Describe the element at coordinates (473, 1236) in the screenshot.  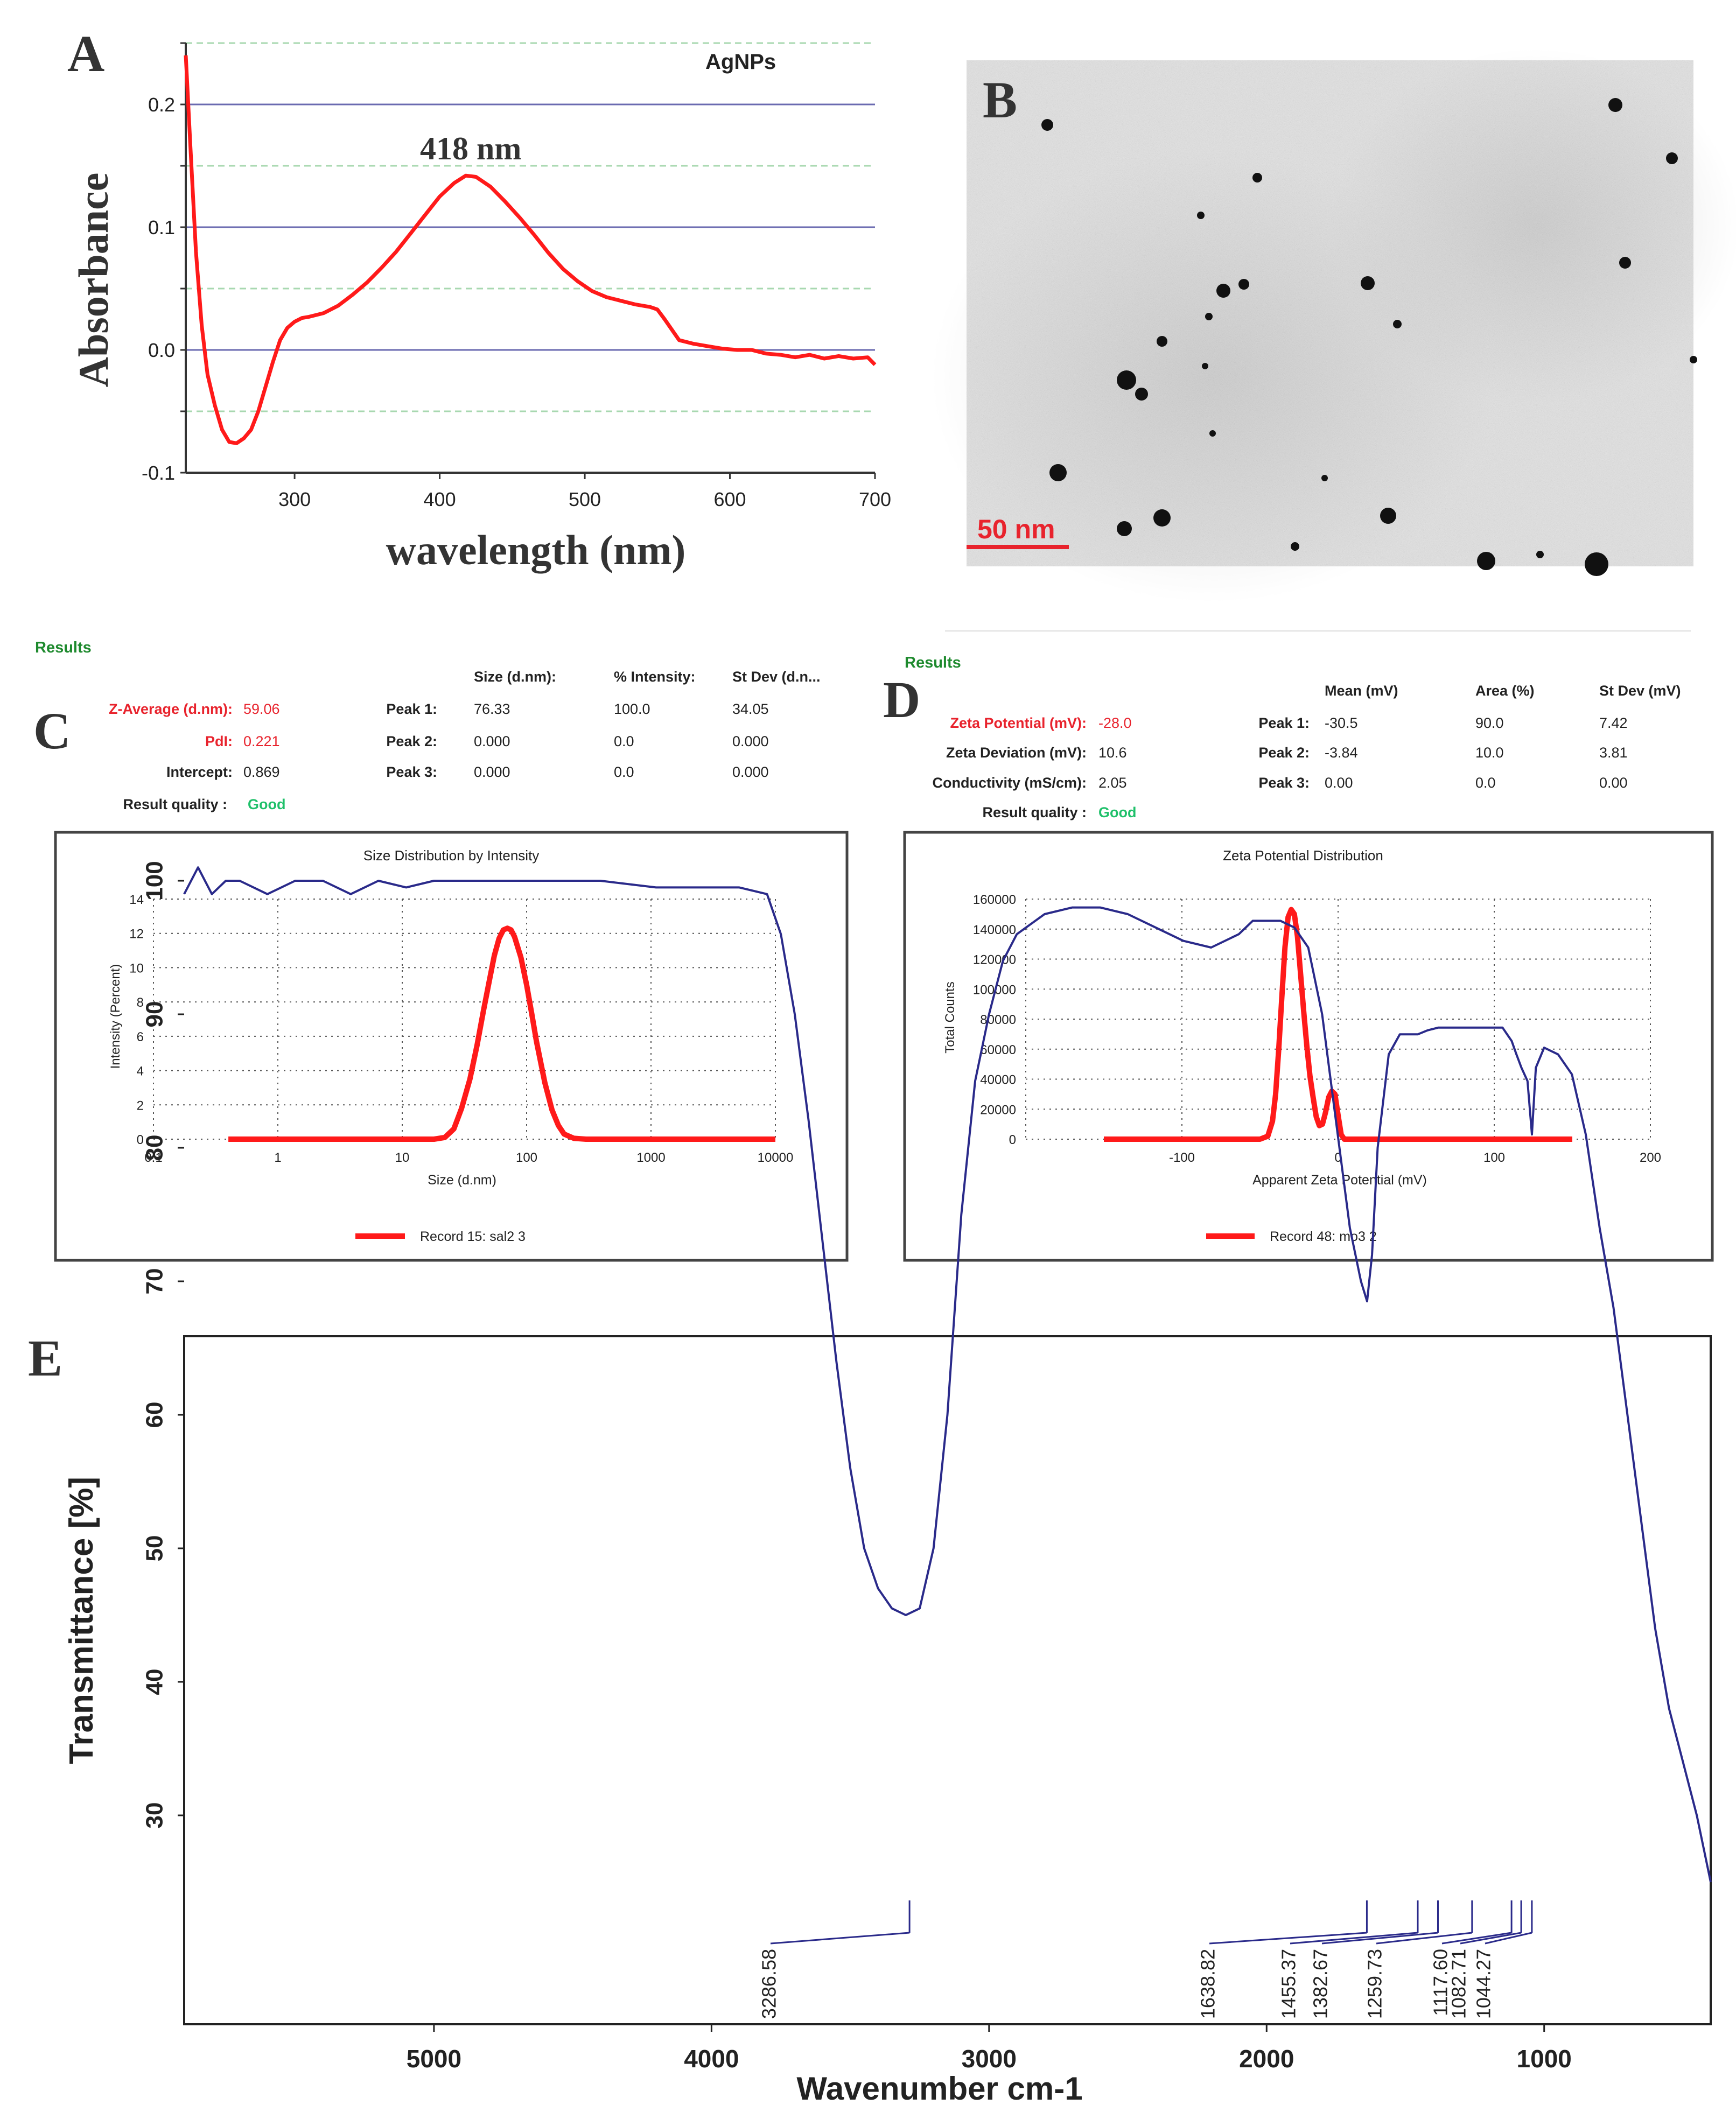
I see `panel-c-legend-label: Record 15: sal2 3` at that location.